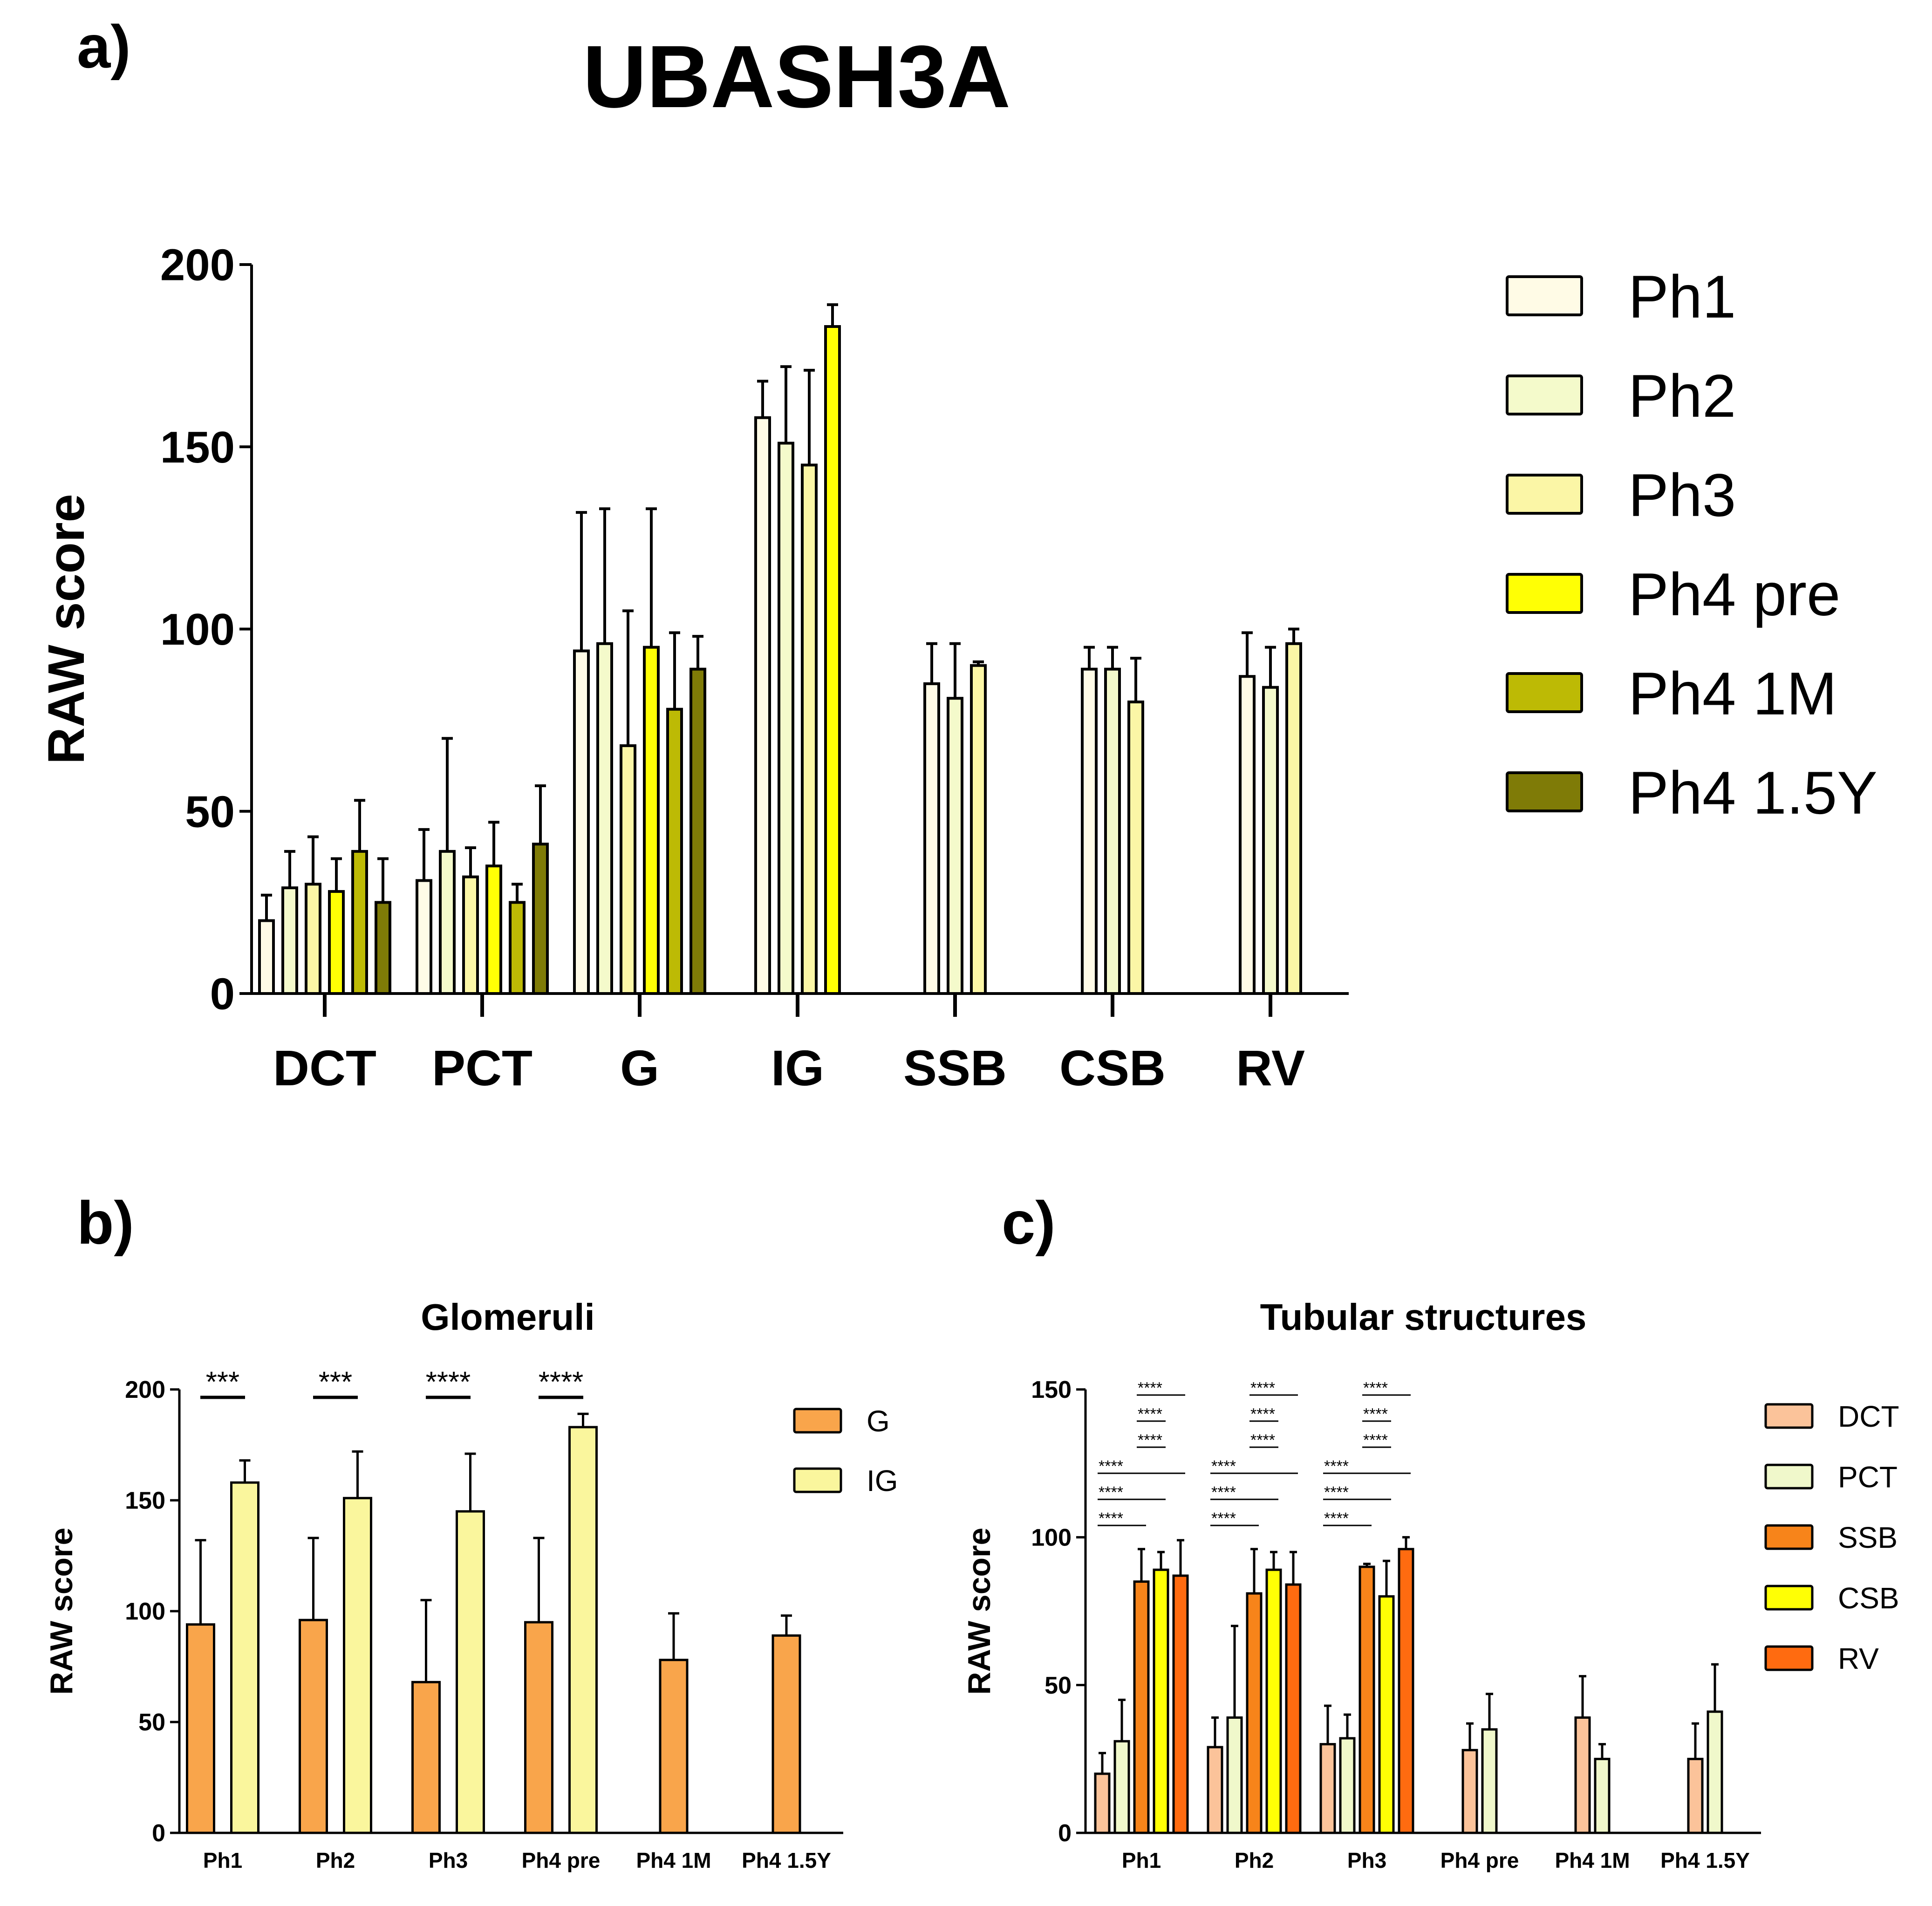 The image size is (1932, 1906). Describe the element at coordinates (1065, 1833) in the screenshot. I see `y-tick-label: 0` at that location.